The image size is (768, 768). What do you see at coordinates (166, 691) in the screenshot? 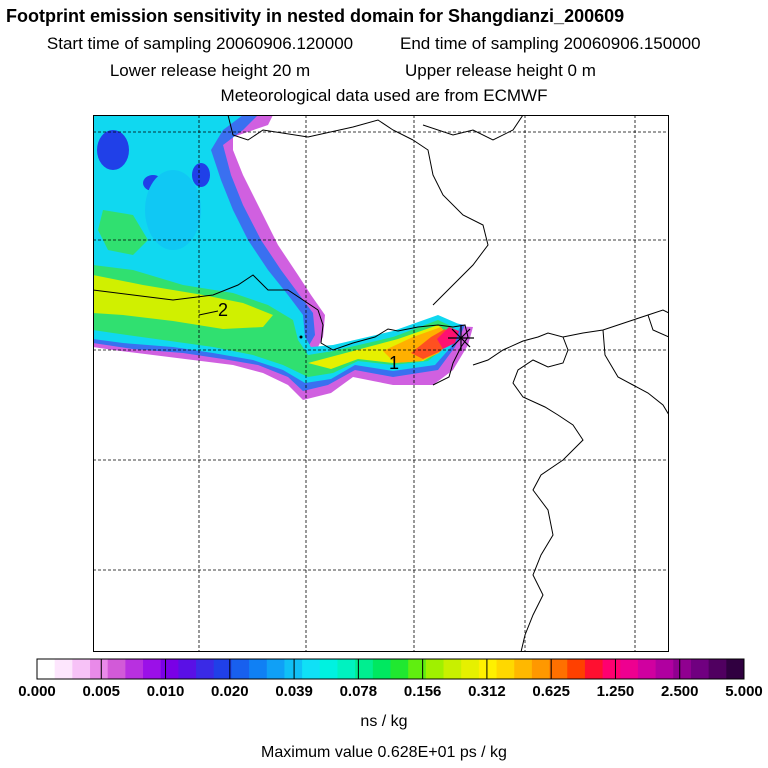
I see `colorbar-tick-label: 0.010` at bounding box center [166, 691].